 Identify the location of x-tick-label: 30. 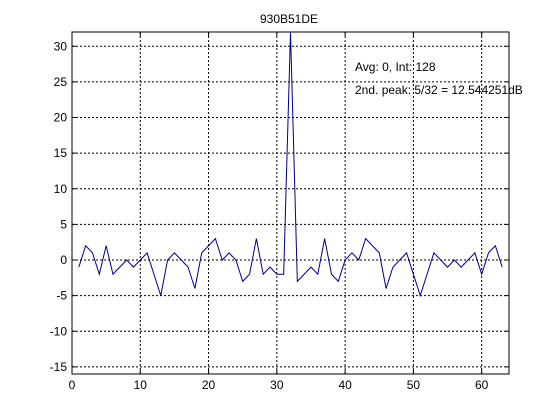
(277, 385).